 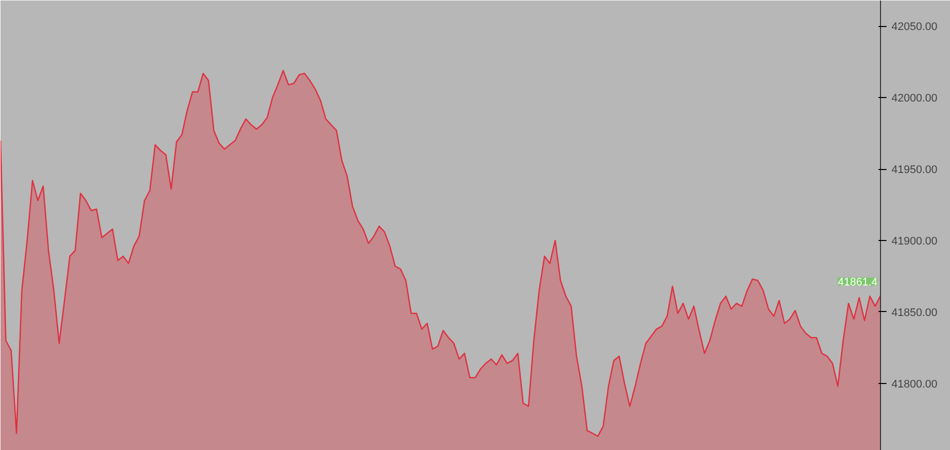 I want to click on y-tick-label: 41900.00, so click(x=915, y=242).